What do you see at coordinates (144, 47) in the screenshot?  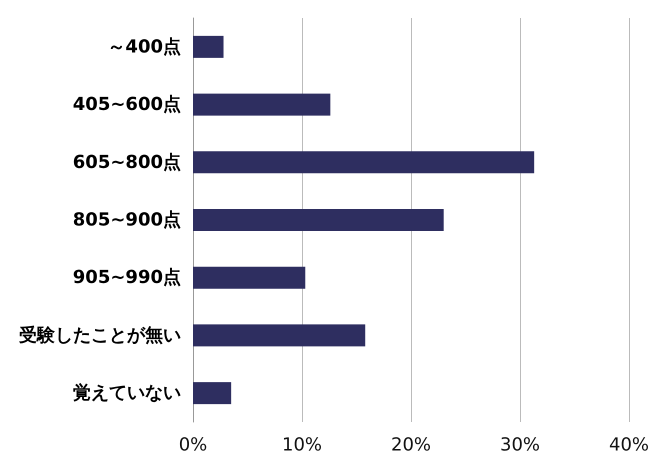 I see `y-tick-label: ～400点` at bounding box center [144, 47].